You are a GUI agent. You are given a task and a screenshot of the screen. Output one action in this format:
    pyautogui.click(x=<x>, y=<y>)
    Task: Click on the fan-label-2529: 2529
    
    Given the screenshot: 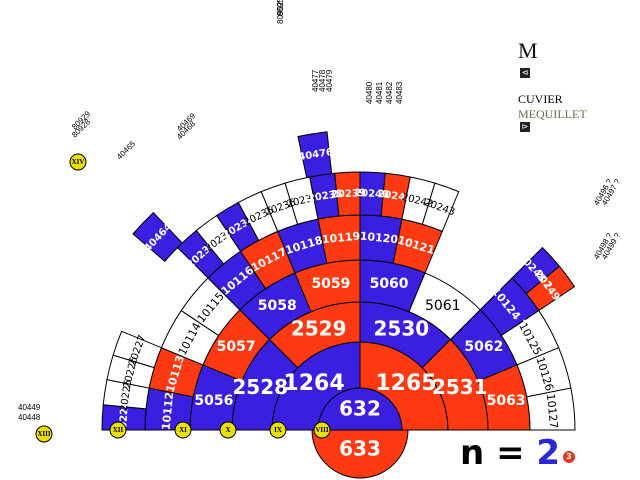 What is the action you would take?
    pyautogui.click(x=319, y=329)
    